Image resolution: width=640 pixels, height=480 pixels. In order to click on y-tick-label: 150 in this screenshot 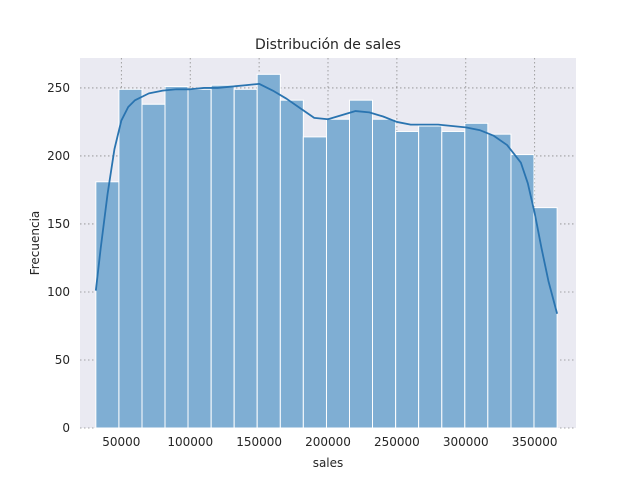, I will do `click(58, 224)`.